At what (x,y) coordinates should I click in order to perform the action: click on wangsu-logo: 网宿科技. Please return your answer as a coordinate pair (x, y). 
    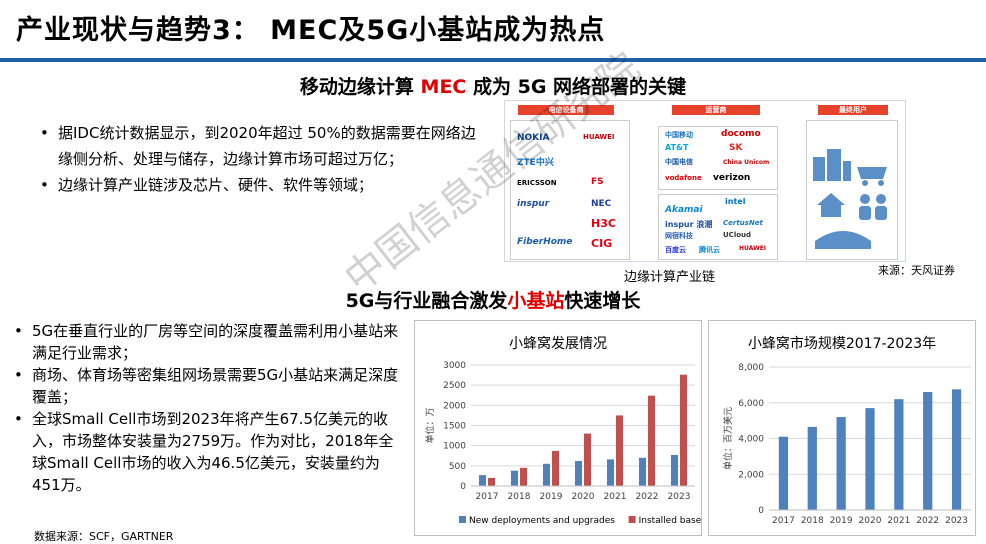
    Looking at the image, I should click on (679, 236).